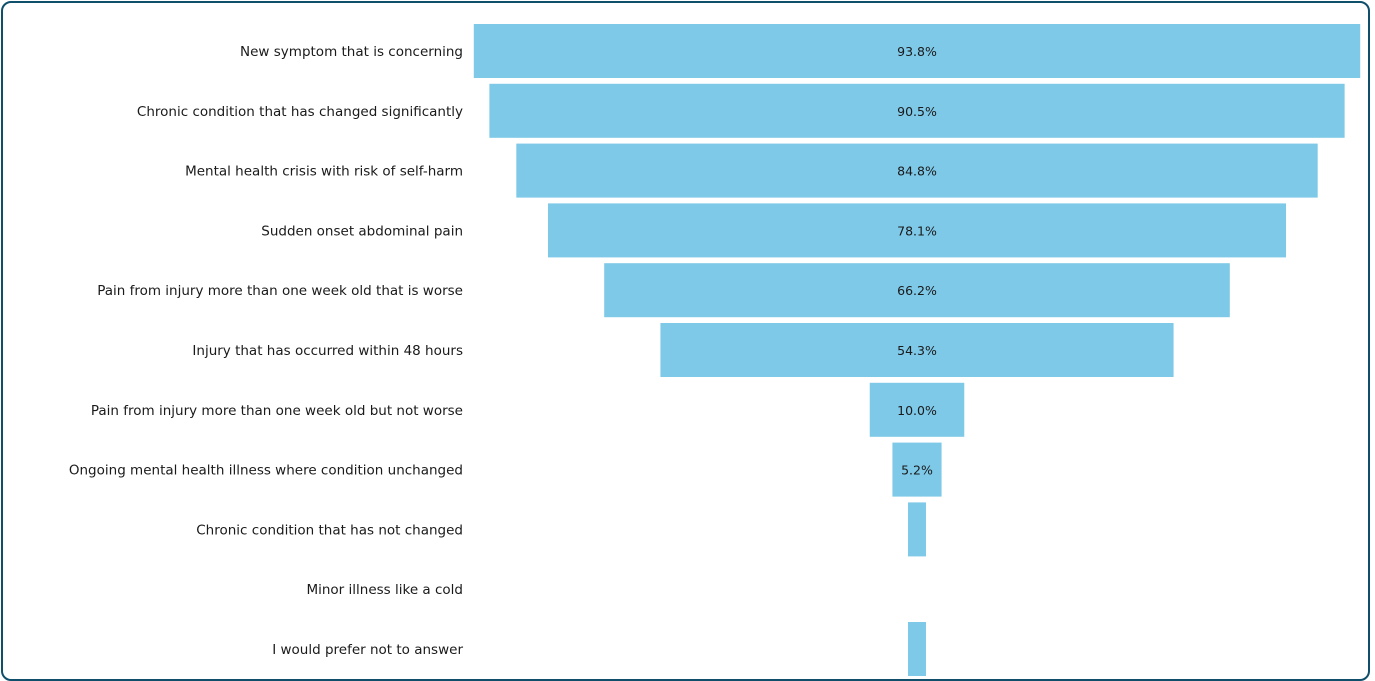 This screenshot has width=1375, height=681. Describe the element at coordinates (327, 351) in the screenshot. I see `category-label: Injury that has occurred within 48 hours` at that location.